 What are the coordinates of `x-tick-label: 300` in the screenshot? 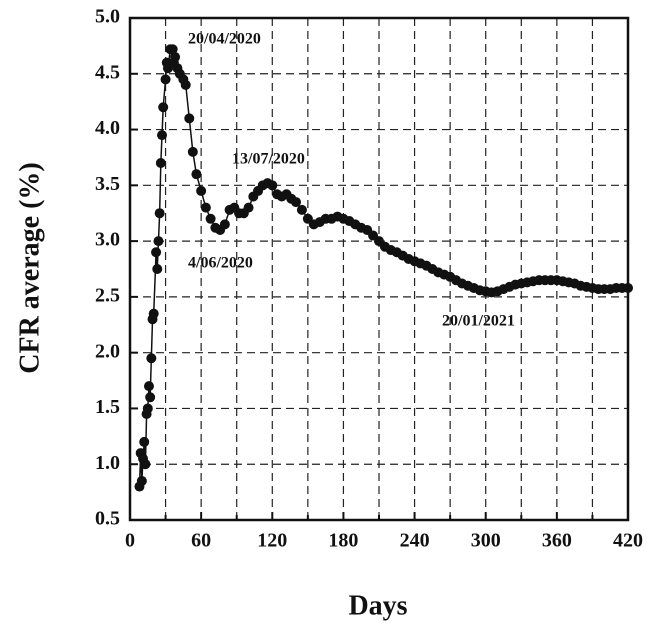 It's located at (486, 541).